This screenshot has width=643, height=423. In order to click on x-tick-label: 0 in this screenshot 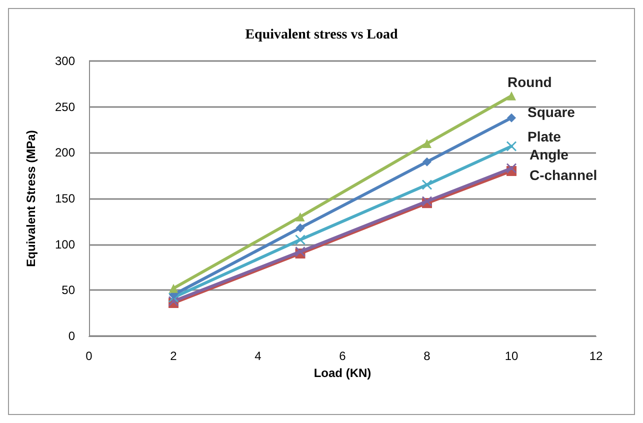, I will do `click(89, 356)`.